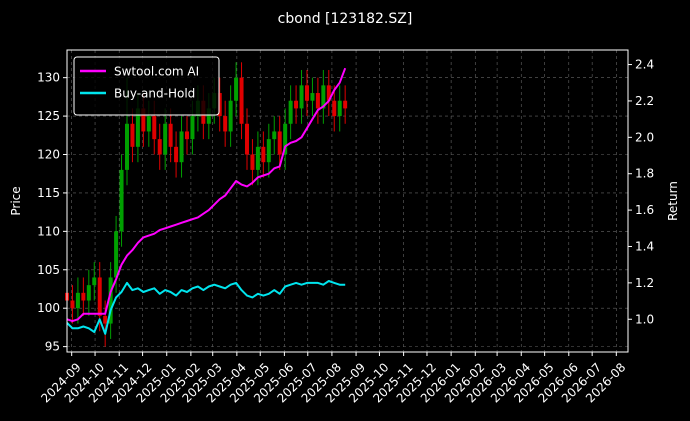 The width and height of the screenshot is (690, 421). What do you see at coordinates (48, 231) in the screenshot?
I see `y-tick-label: 110` at bounding box center [48, 231].